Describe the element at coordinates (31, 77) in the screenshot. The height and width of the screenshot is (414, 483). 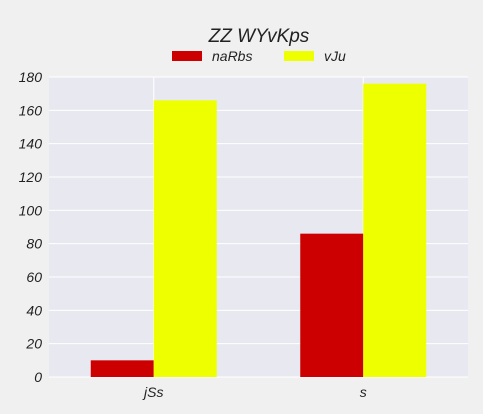
I see `y-tick-label: 180` at that location.